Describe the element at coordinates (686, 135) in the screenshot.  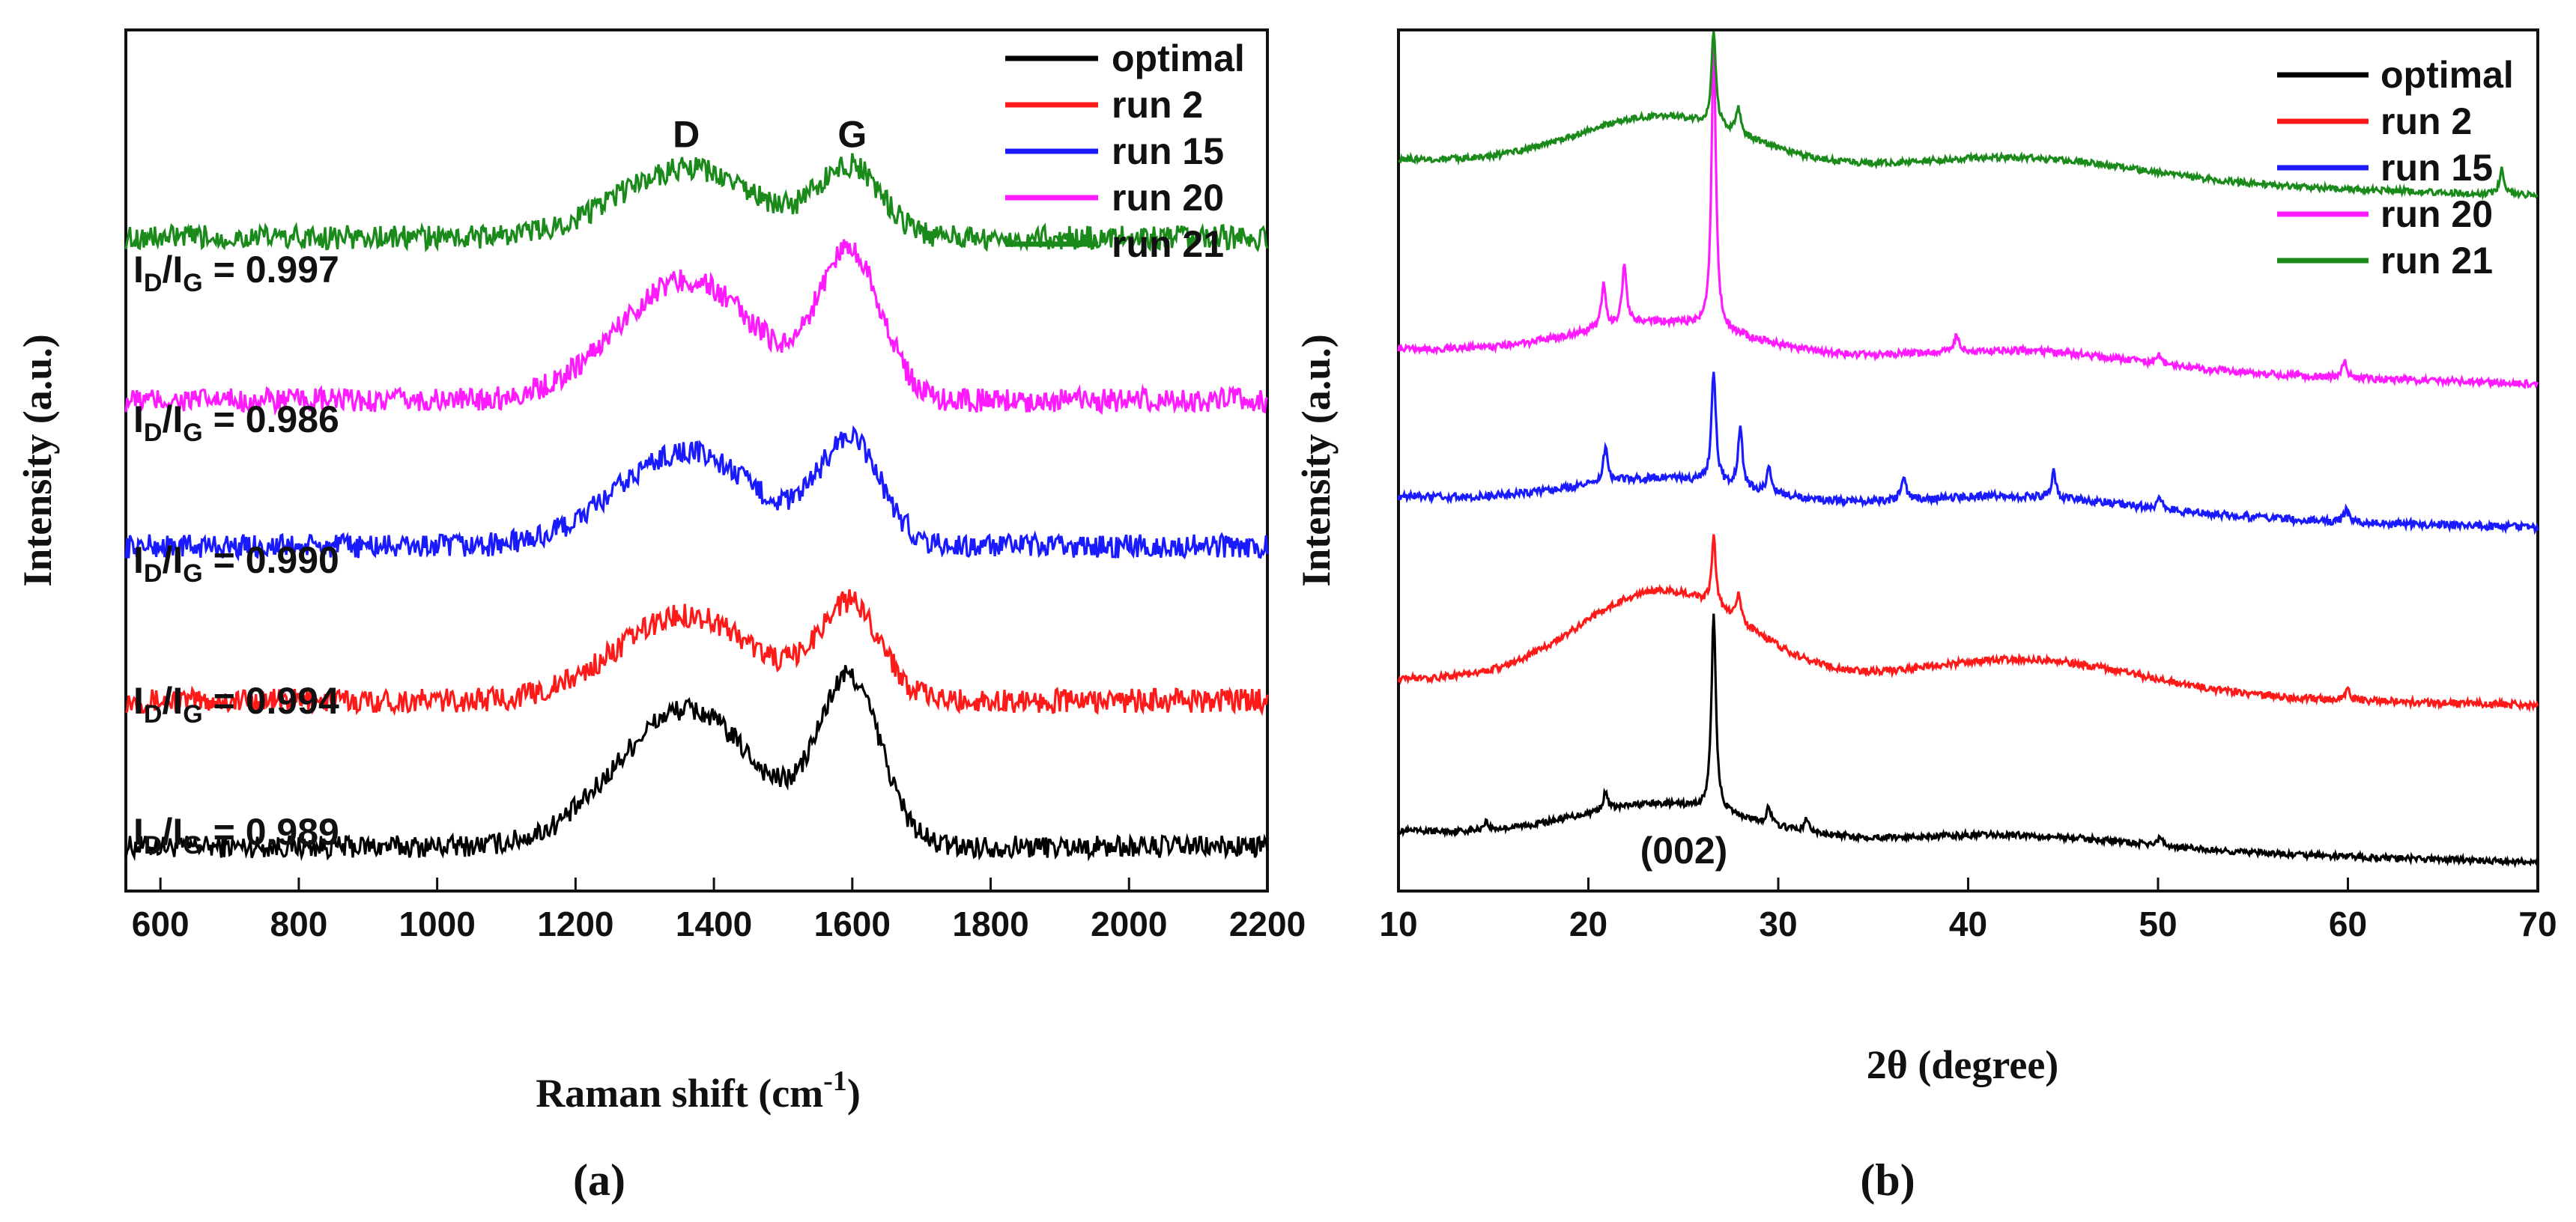
I see `peak-label-d: D` at that location.